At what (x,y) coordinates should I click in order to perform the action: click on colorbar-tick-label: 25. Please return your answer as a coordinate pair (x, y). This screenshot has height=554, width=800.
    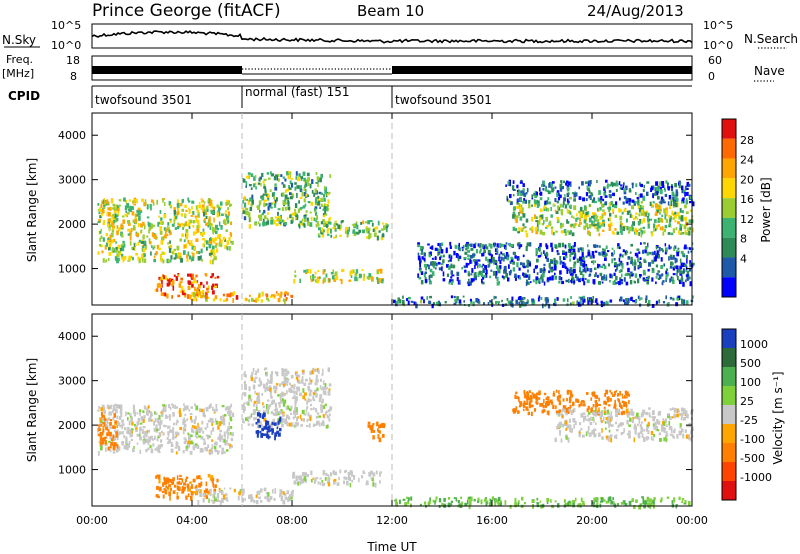
    Looking at the image, I should click on (747, 401).